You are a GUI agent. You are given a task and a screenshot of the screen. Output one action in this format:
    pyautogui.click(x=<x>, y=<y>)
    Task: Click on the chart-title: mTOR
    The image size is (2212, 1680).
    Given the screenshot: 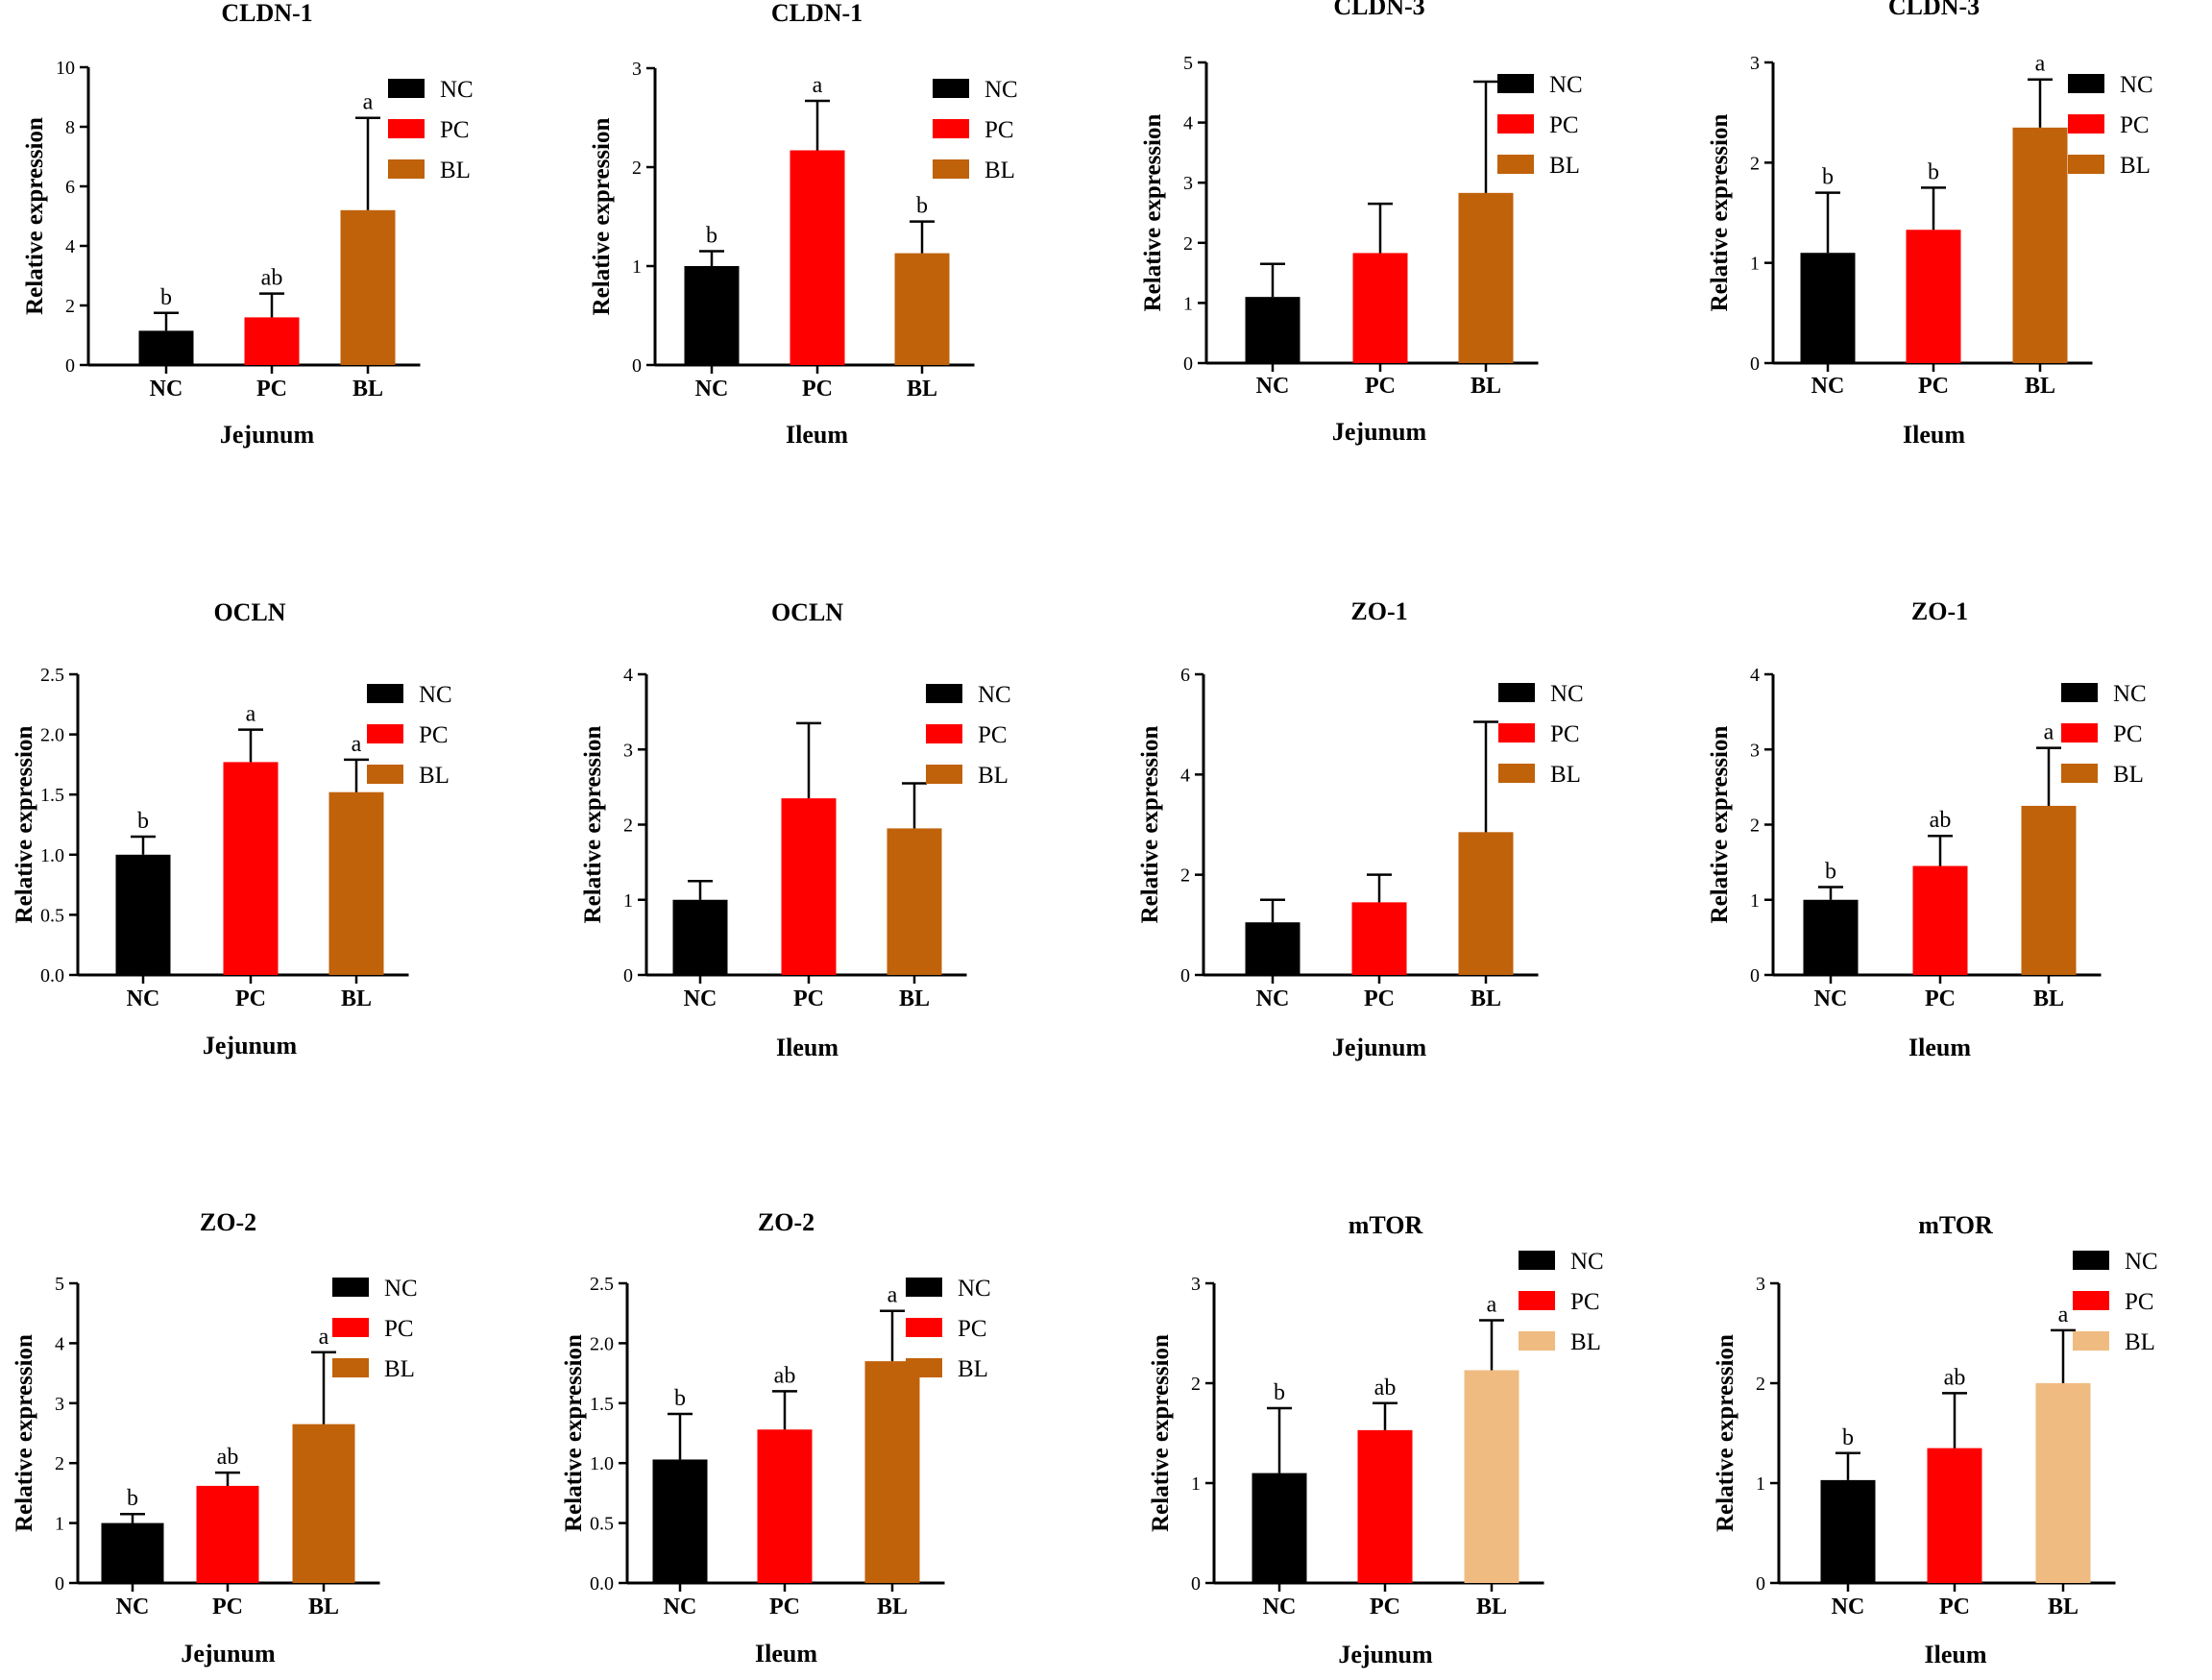 What is the action you would take?
    pyautogui.click(x=1956, y=1225)
    